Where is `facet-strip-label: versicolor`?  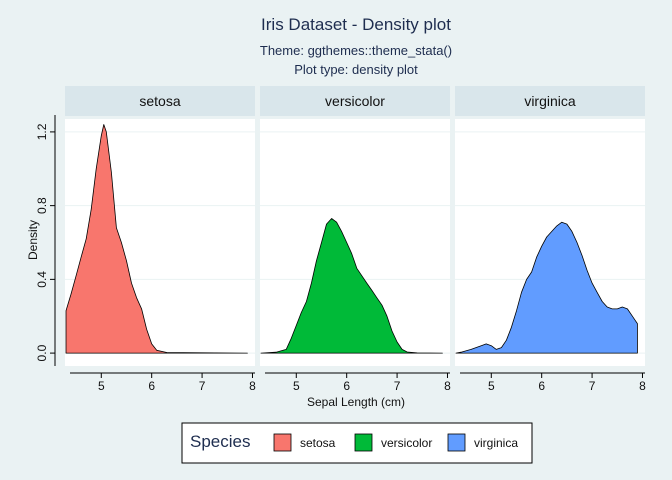
facet-strip-label: versicolor is located at coordinates (355, 101).